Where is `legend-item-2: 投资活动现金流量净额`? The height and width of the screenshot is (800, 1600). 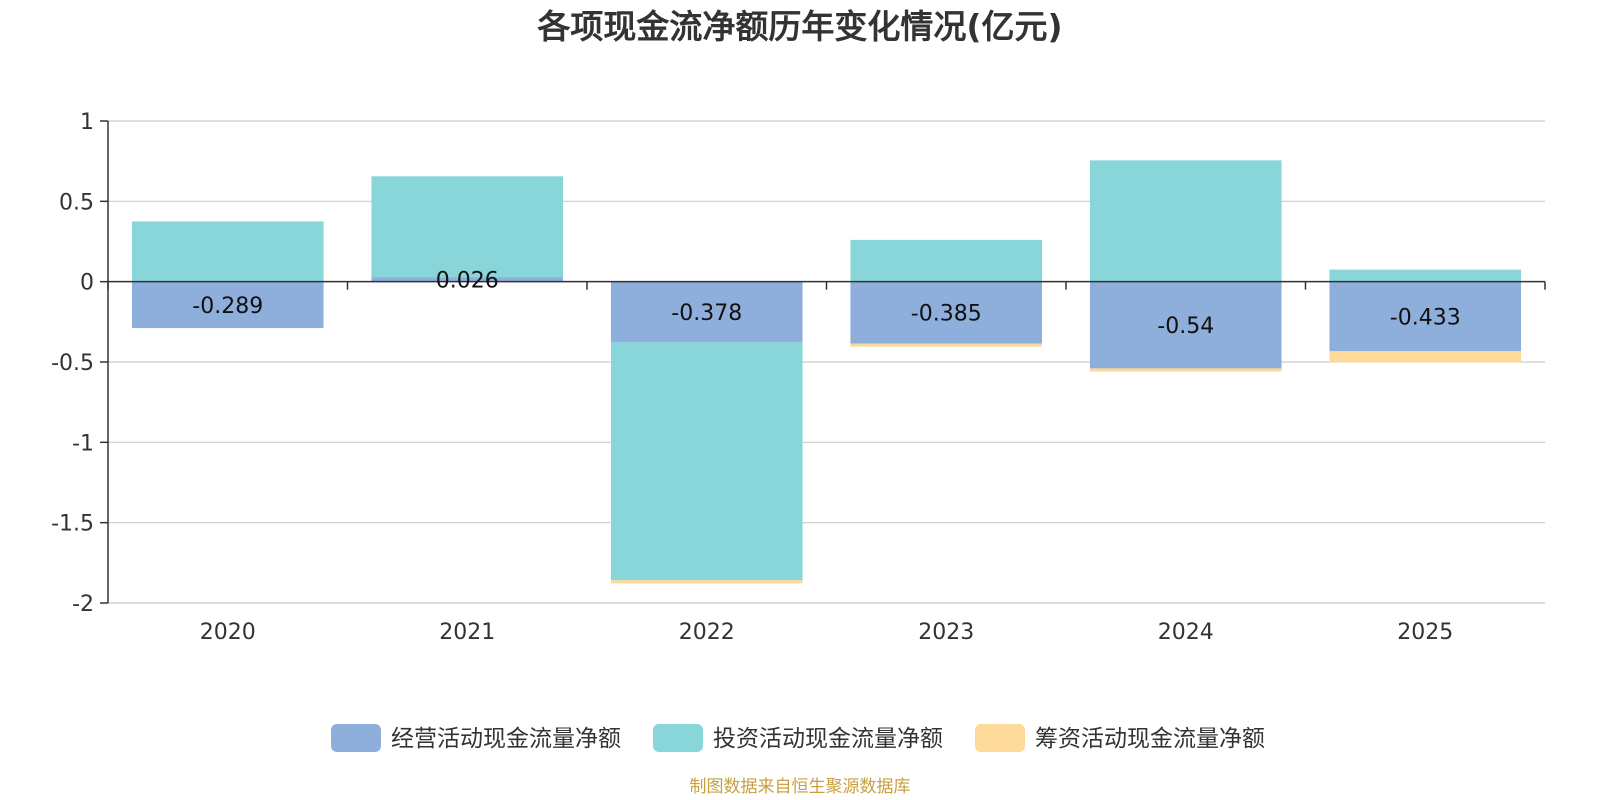 legend-item-2: 投资活动现金流量净额 is located at coordinates (798, 738).